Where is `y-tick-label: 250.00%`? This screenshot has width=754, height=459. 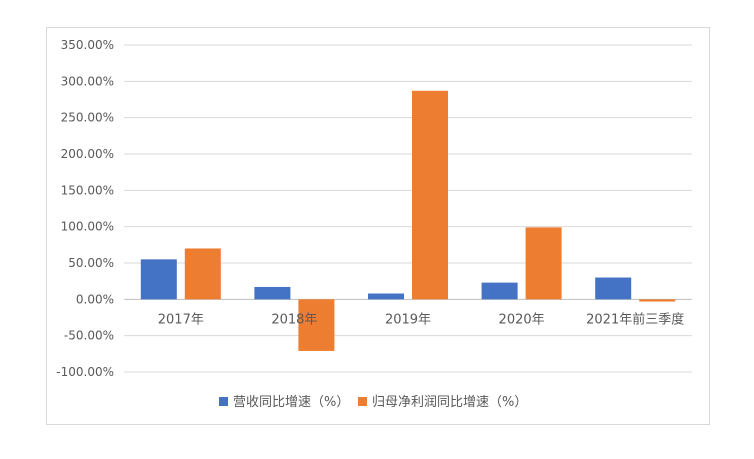
y-tick-label: 250.00% is located at coordinates (87, 118).